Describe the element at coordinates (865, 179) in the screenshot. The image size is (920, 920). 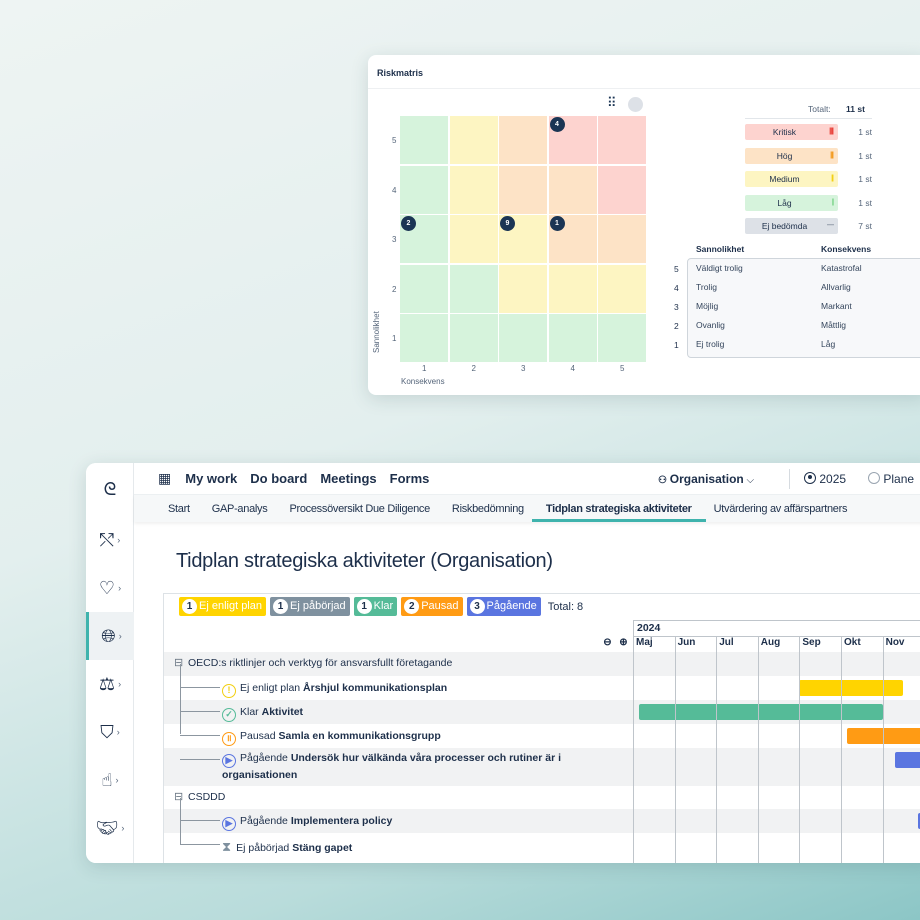
I see `legend-count: 1 st` at that location.